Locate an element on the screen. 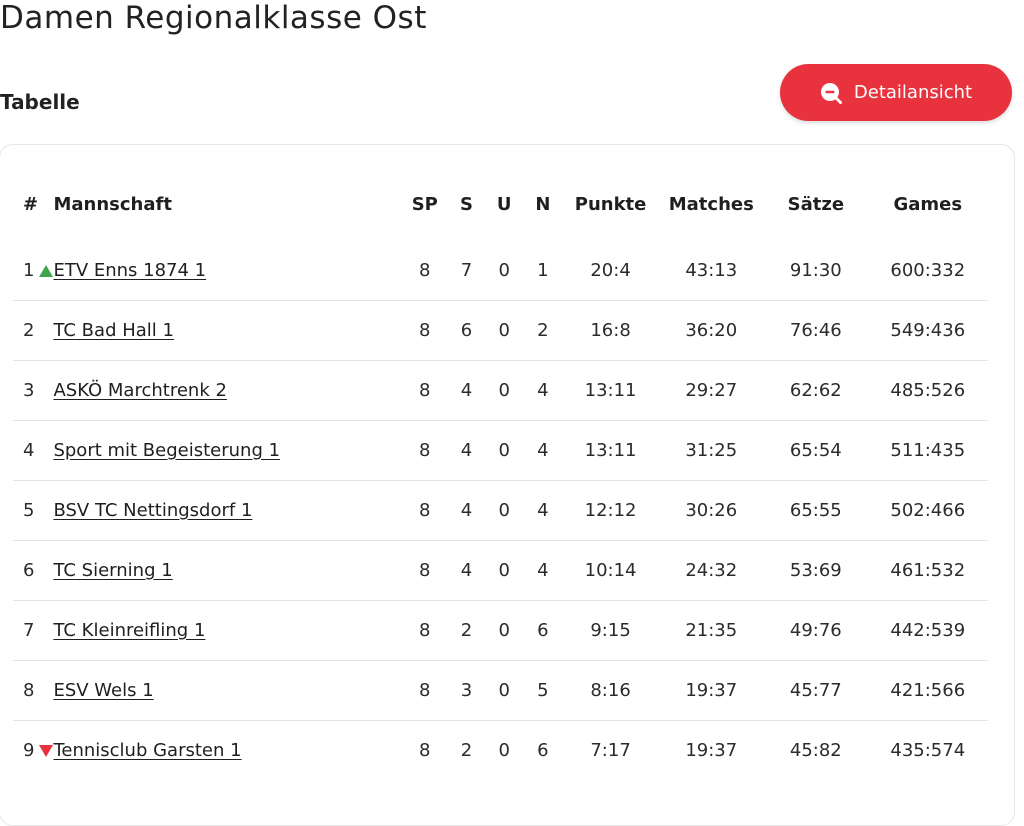 The image size is (1024, 826). saetze-cell: 65:55 is located at coordinates (816, 510).